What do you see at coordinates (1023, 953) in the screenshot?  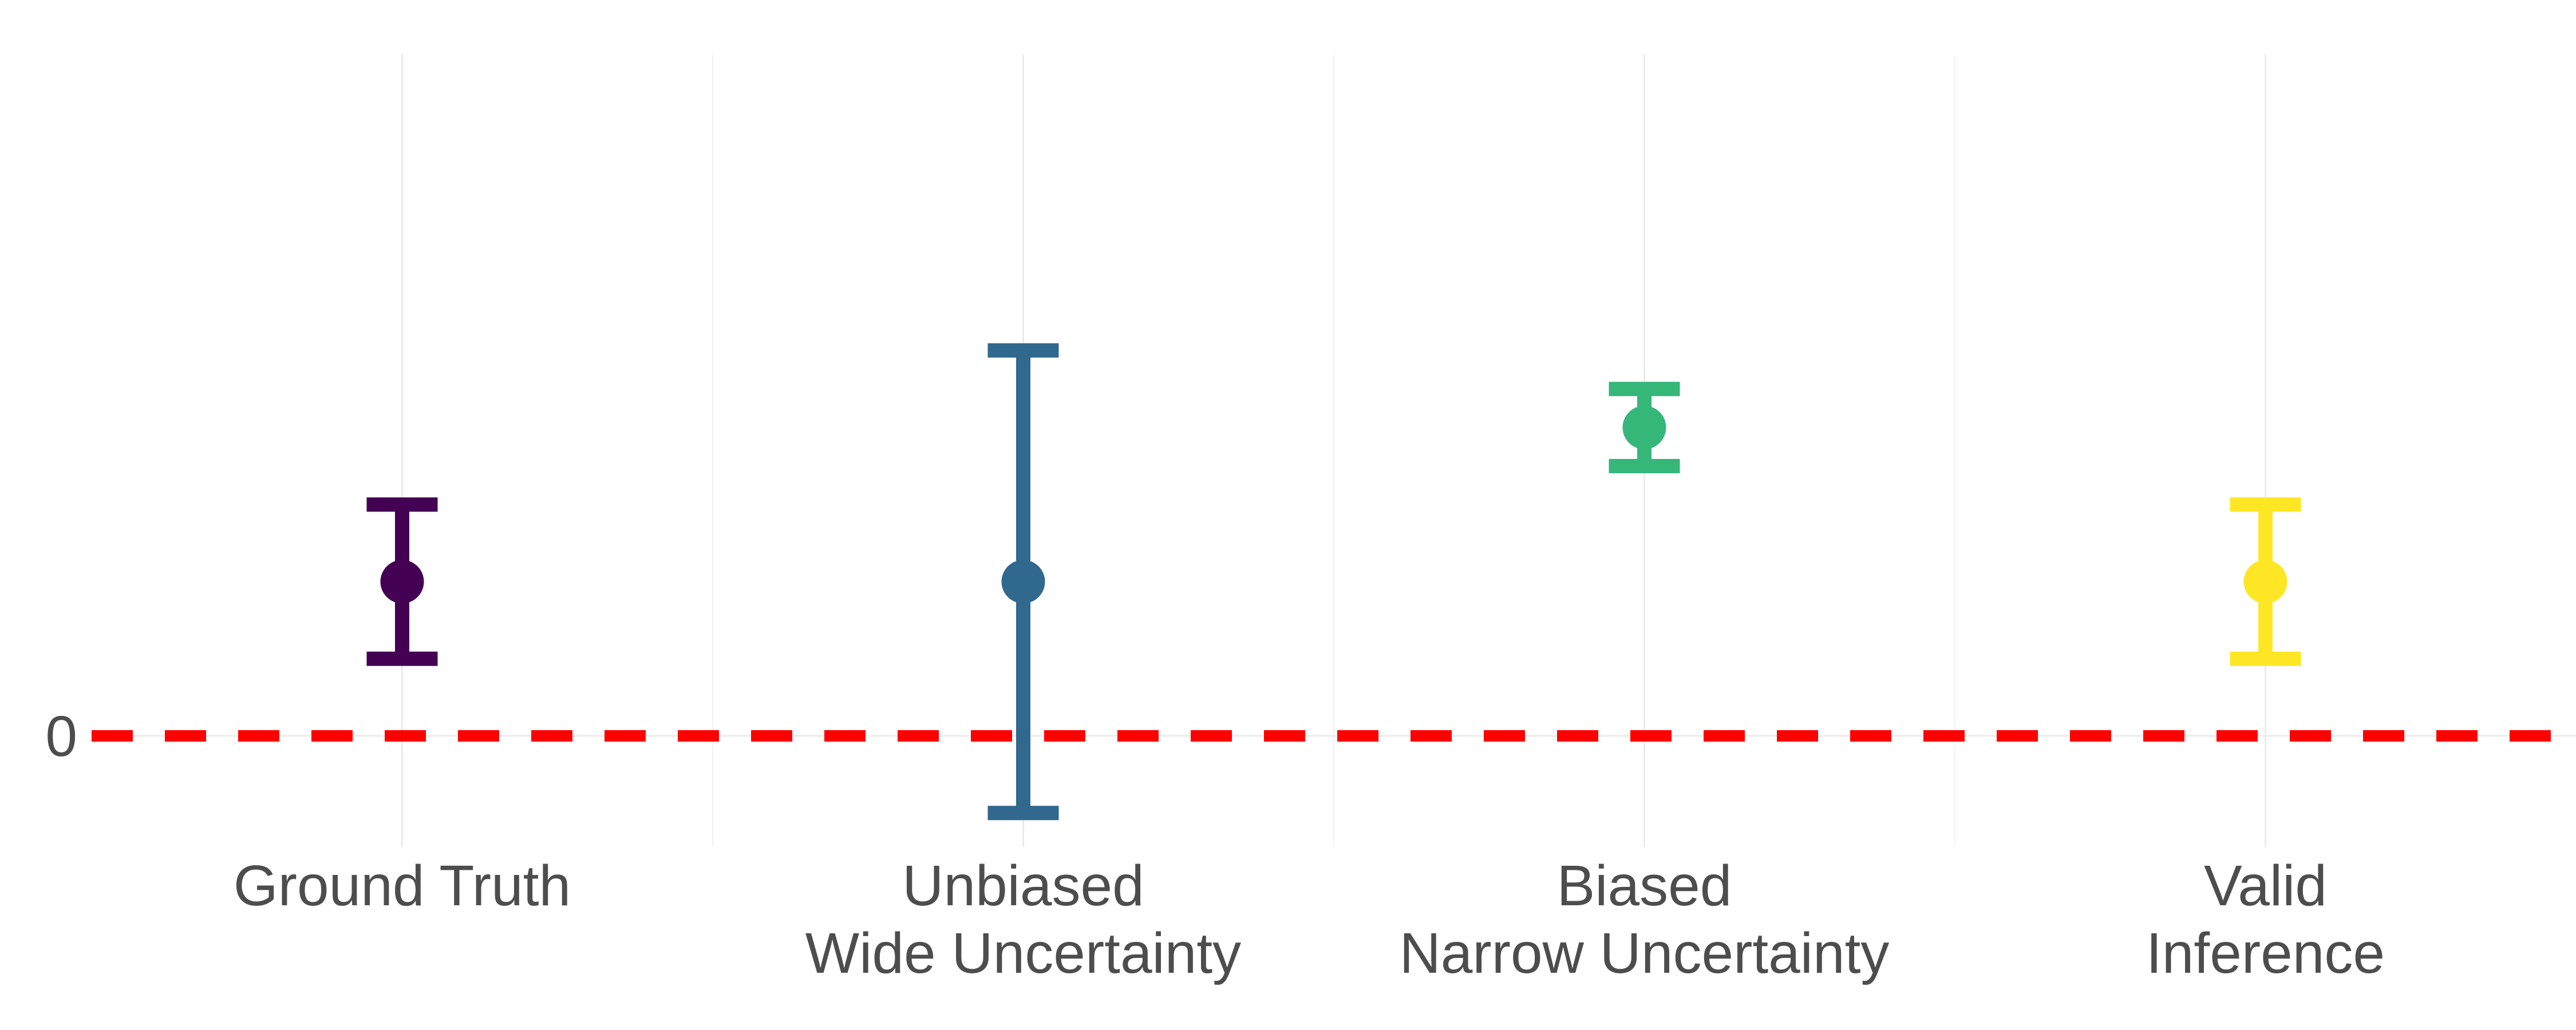 I see `x-tick-label: Wide Uncertainty` at bounding box center [1023, 953].